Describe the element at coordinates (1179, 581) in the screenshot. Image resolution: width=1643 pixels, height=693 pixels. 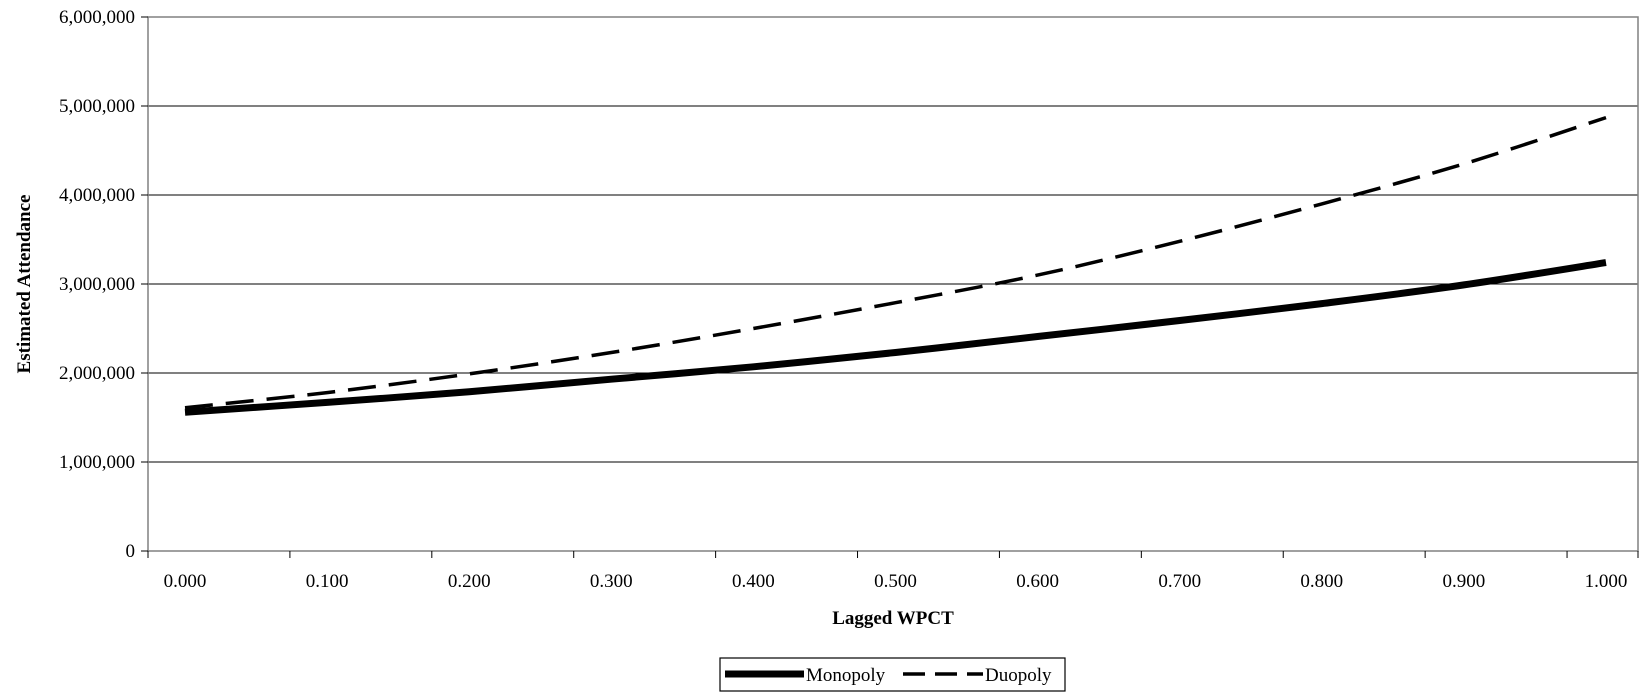
I see `x-tick-label: 0.700` at that location.